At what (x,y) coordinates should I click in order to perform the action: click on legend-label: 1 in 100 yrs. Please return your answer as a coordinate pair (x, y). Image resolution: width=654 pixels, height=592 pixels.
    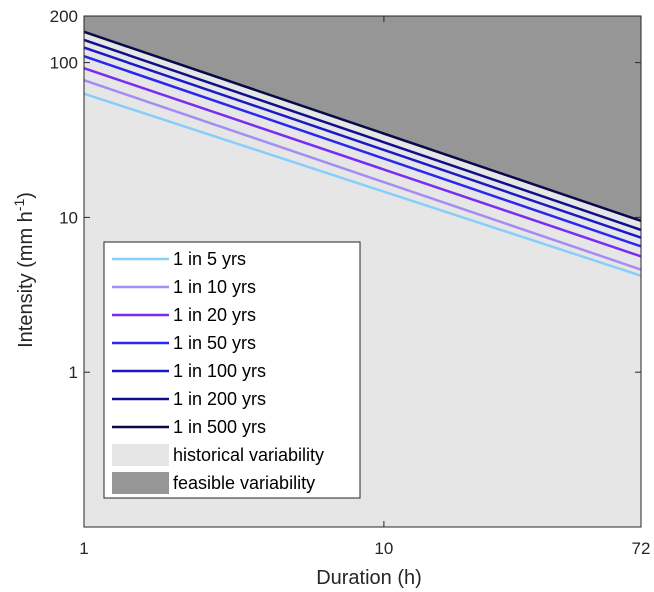
    Looking at the image, I should click on (219, 371).